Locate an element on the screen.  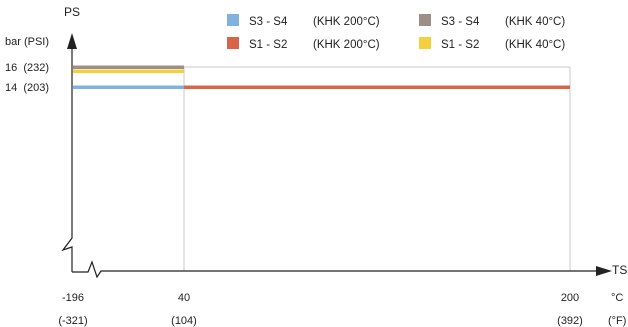
x-tick-label-alt-2: (392) is located at coordinates (570, 321).